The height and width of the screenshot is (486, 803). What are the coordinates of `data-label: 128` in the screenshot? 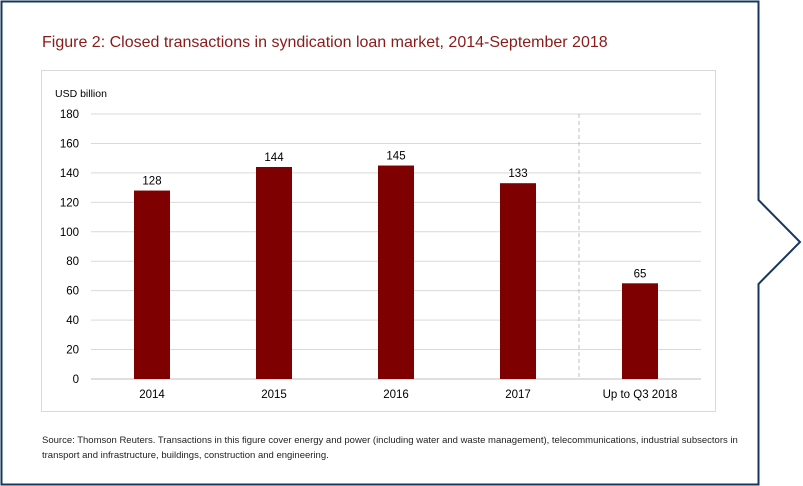 It's located at (151, 182).